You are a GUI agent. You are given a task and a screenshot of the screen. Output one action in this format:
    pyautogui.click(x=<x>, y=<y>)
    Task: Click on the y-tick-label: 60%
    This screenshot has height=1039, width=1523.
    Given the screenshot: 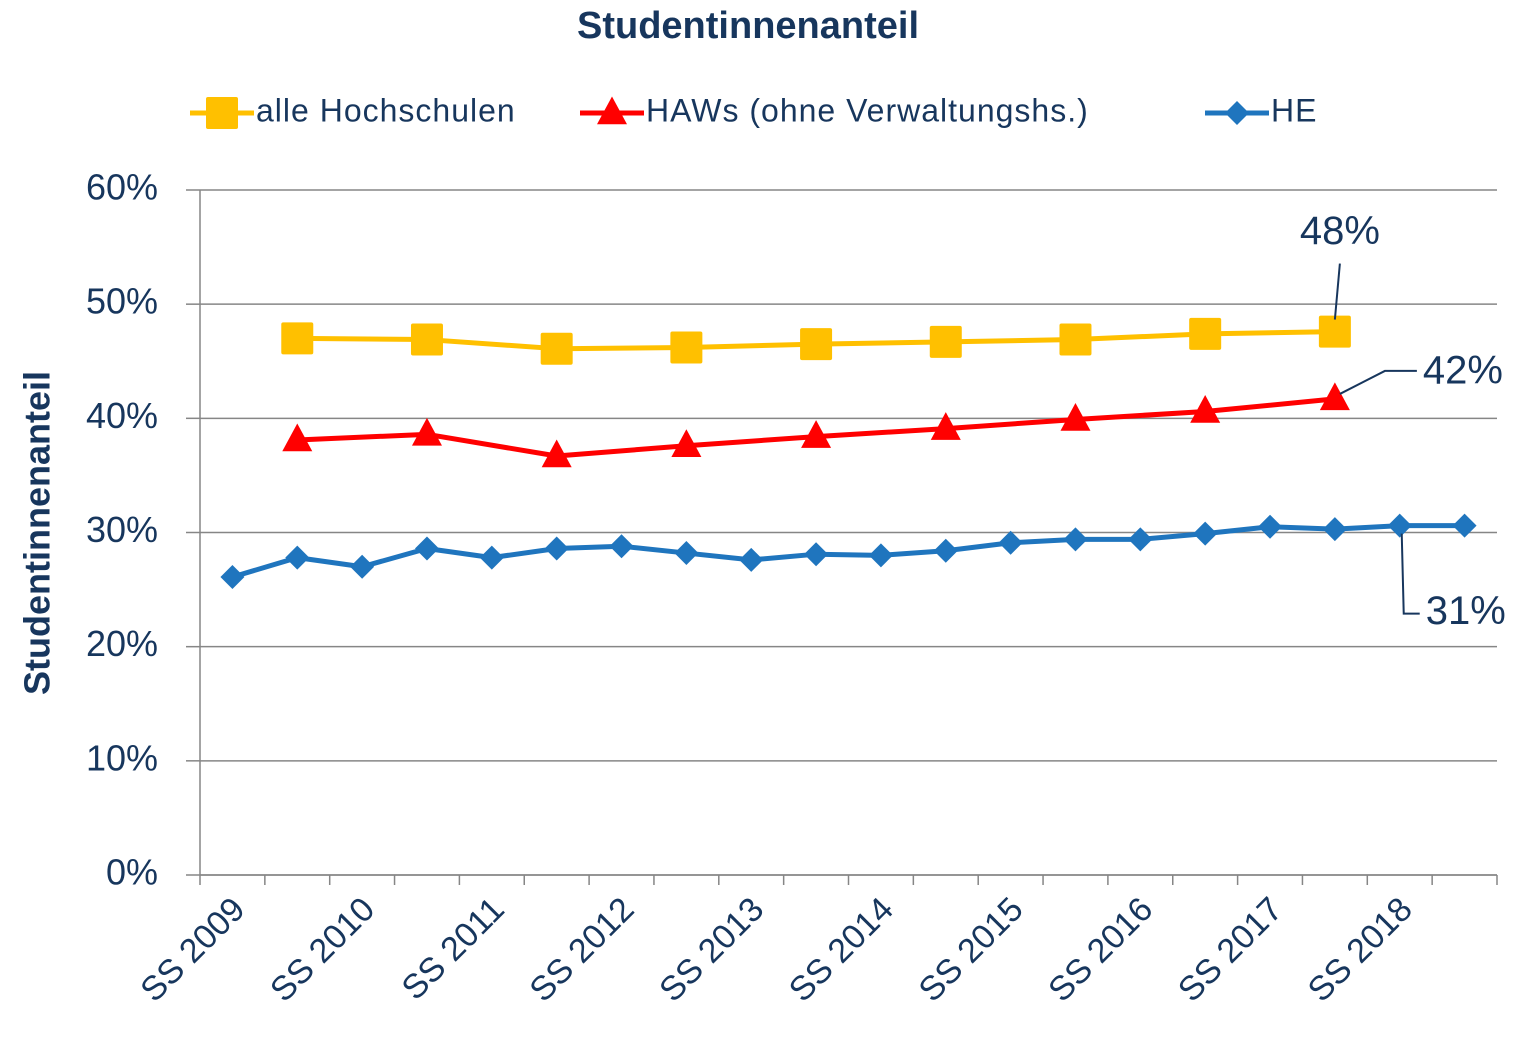 What is the action you would take?
    pyautogui.click(x=122, y=187)
    